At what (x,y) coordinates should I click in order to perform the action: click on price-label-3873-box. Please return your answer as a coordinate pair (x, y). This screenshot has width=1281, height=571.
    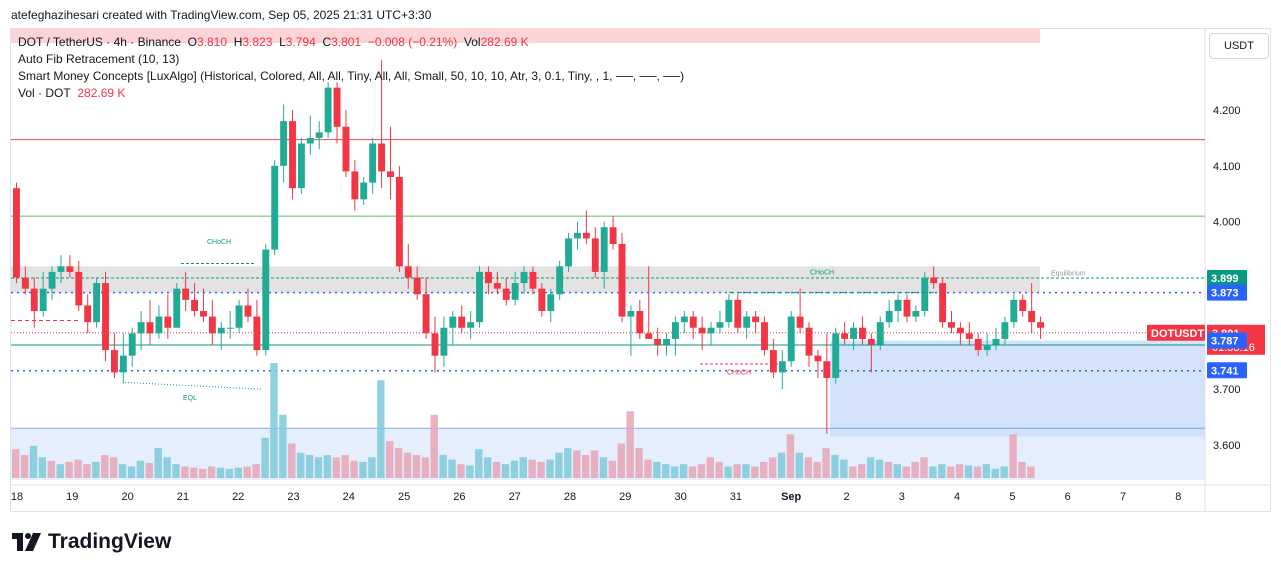
    Looking at the image, I should click on (1227, 292).